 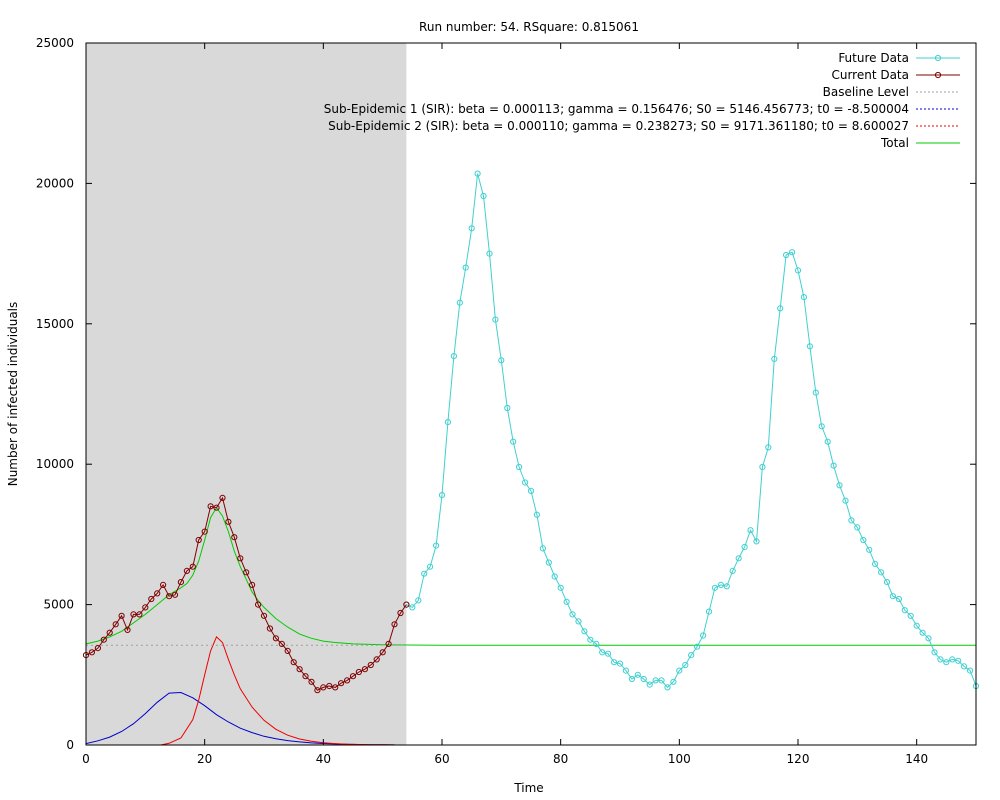 I want to click on x-axis-label: Time, so click(x=528, y=788).